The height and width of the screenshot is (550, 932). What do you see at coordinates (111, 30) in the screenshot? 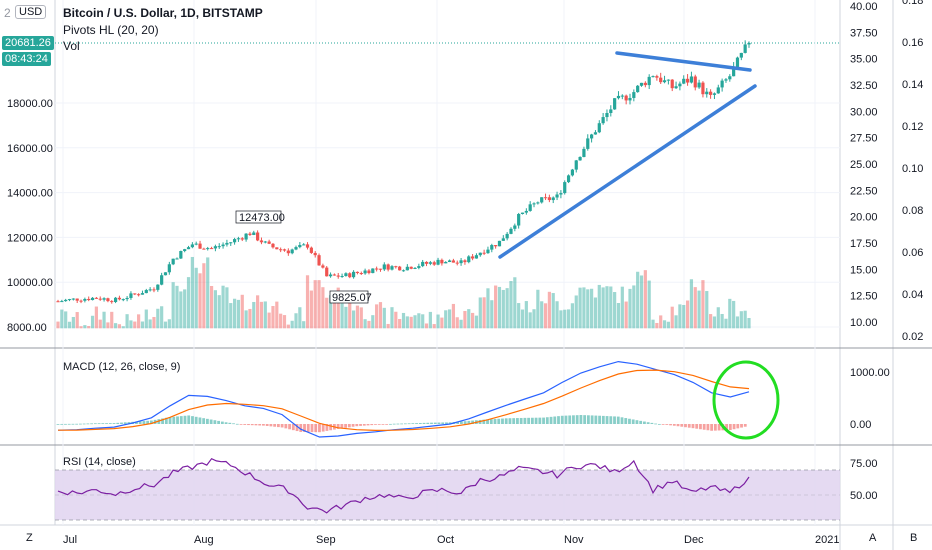
I see `pivots-indicator-label: Pivots HL (20, 20)` at bounding box center [111, 30].